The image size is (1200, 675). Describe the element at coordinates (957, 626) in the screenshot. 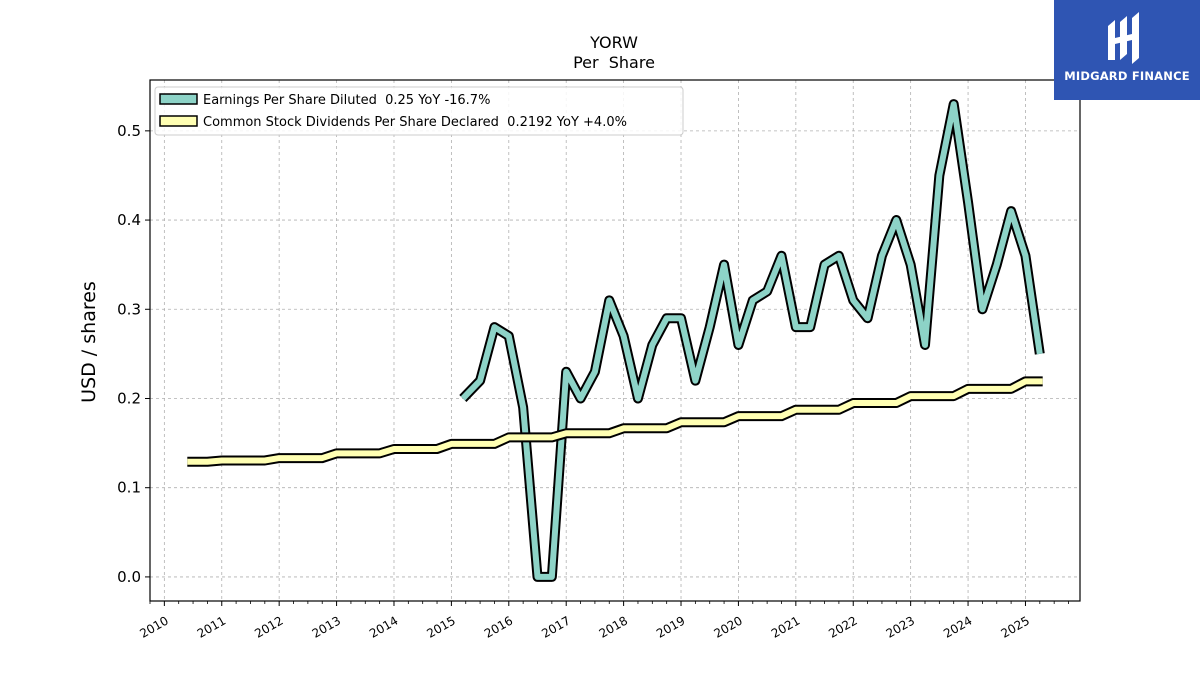

I see `x-tick-label: 2024` at that location.